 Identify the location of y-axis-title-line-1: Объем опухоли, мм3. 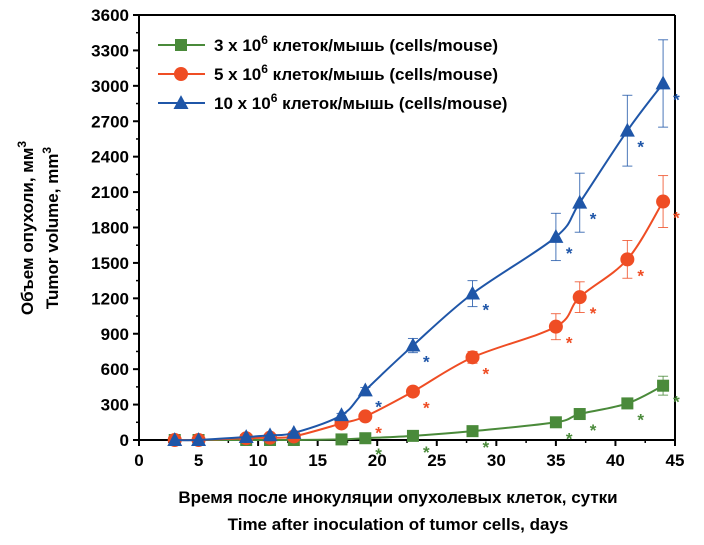
(26, 228).